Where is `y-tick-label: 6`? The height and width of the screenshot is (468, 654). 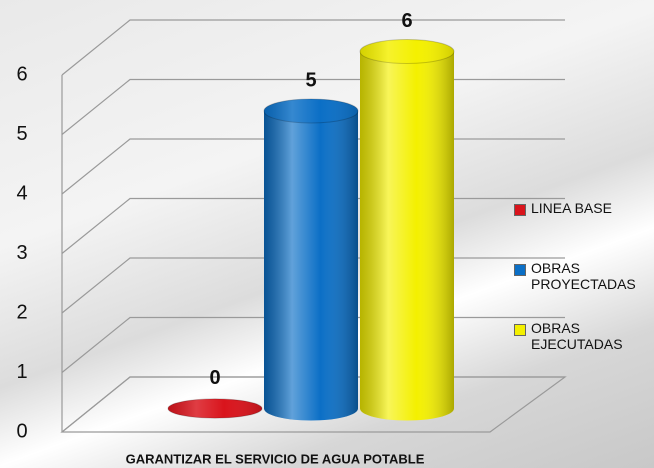
y-tick-label: 6 is located at coordinates (21, 74).